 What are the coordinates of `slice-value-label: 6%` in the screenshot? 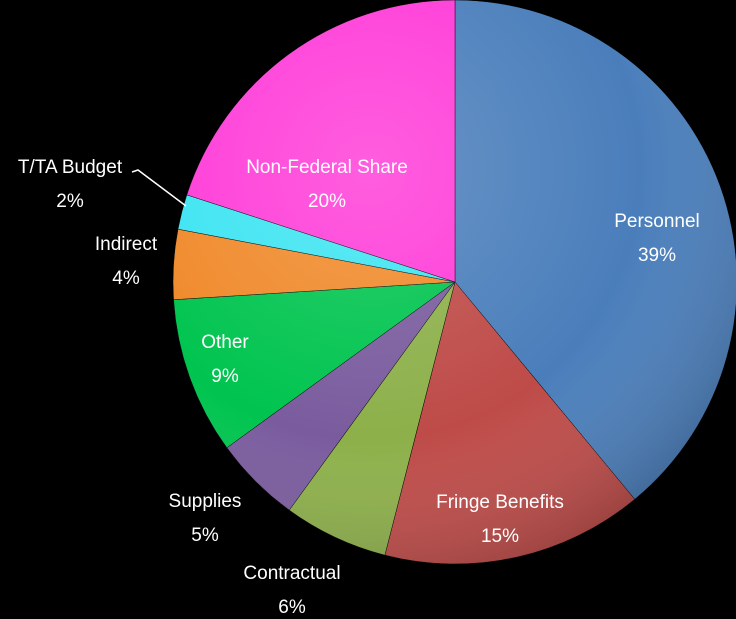 It's located at (292, 607).